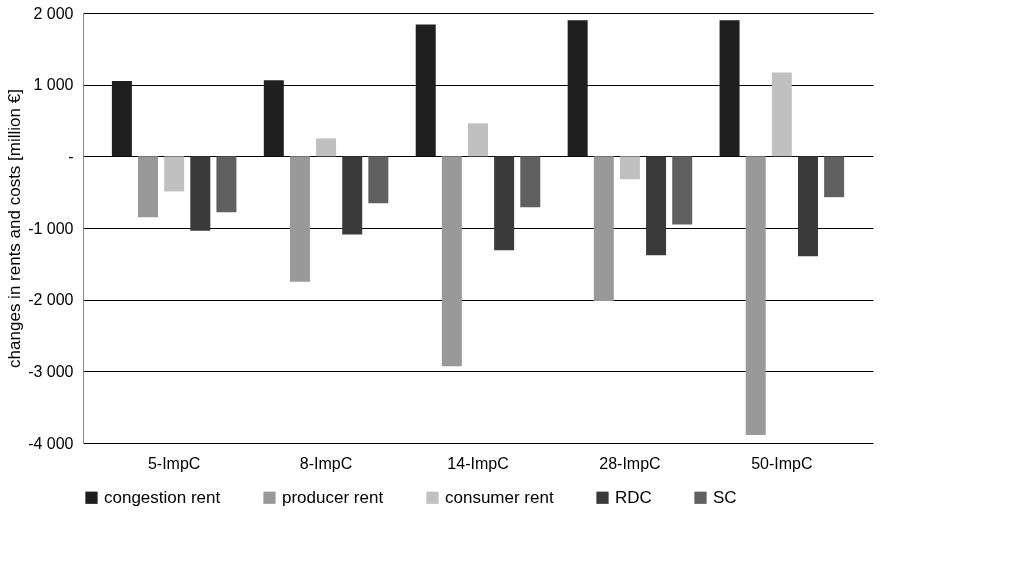 The height and width of the screenshot is (564, 1011). I want to click on y-tick-label: -2 000, so click(51, 300).